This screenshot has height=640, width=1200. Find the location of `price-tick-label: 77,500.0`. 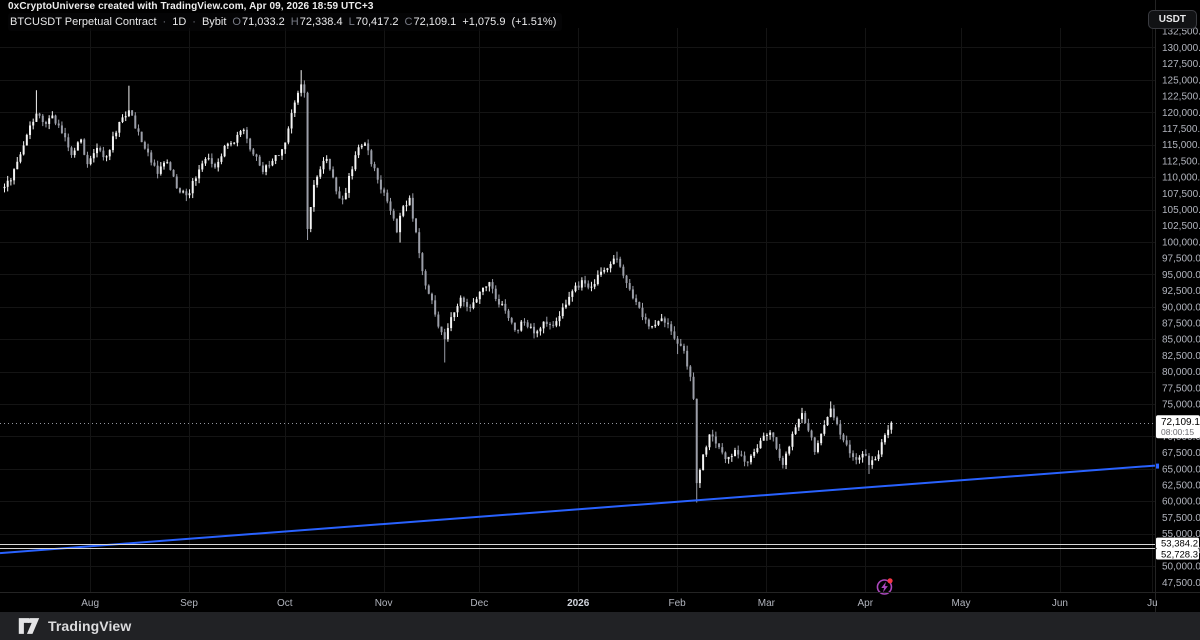

price-tick-label: 77,500.0 is located at coordinates (1181, 388).